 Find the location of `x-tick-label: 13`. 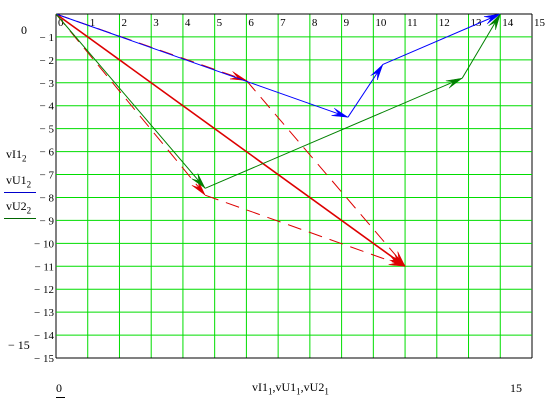

x-tick-label: 13 is located at coordinates (477, 23).